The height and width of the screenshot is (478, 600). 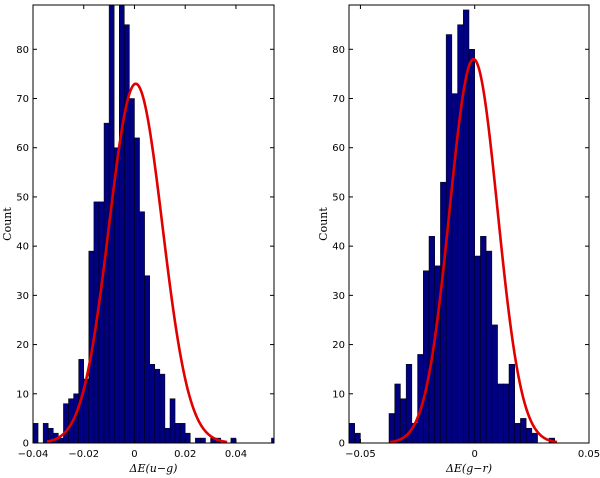 I want to click on x-axis-label: ΔE(g−r), so click(x=468, y=468).